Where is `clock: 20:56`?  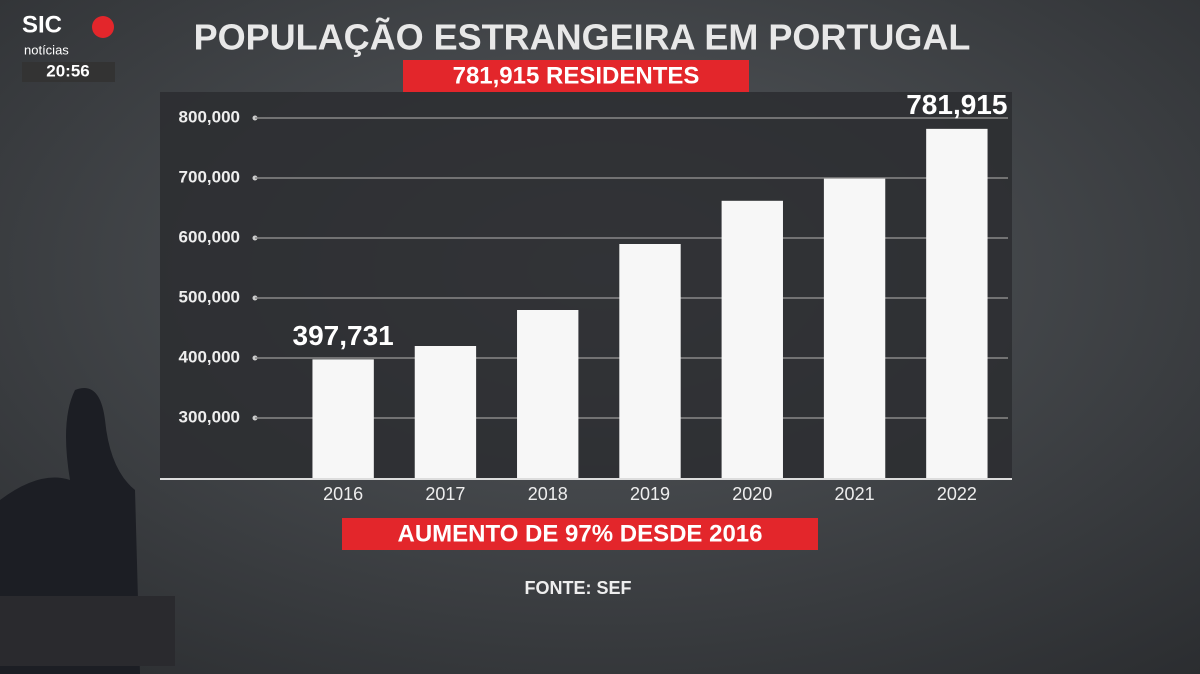
clock: 20:56 is located at coordinates (67, 70).